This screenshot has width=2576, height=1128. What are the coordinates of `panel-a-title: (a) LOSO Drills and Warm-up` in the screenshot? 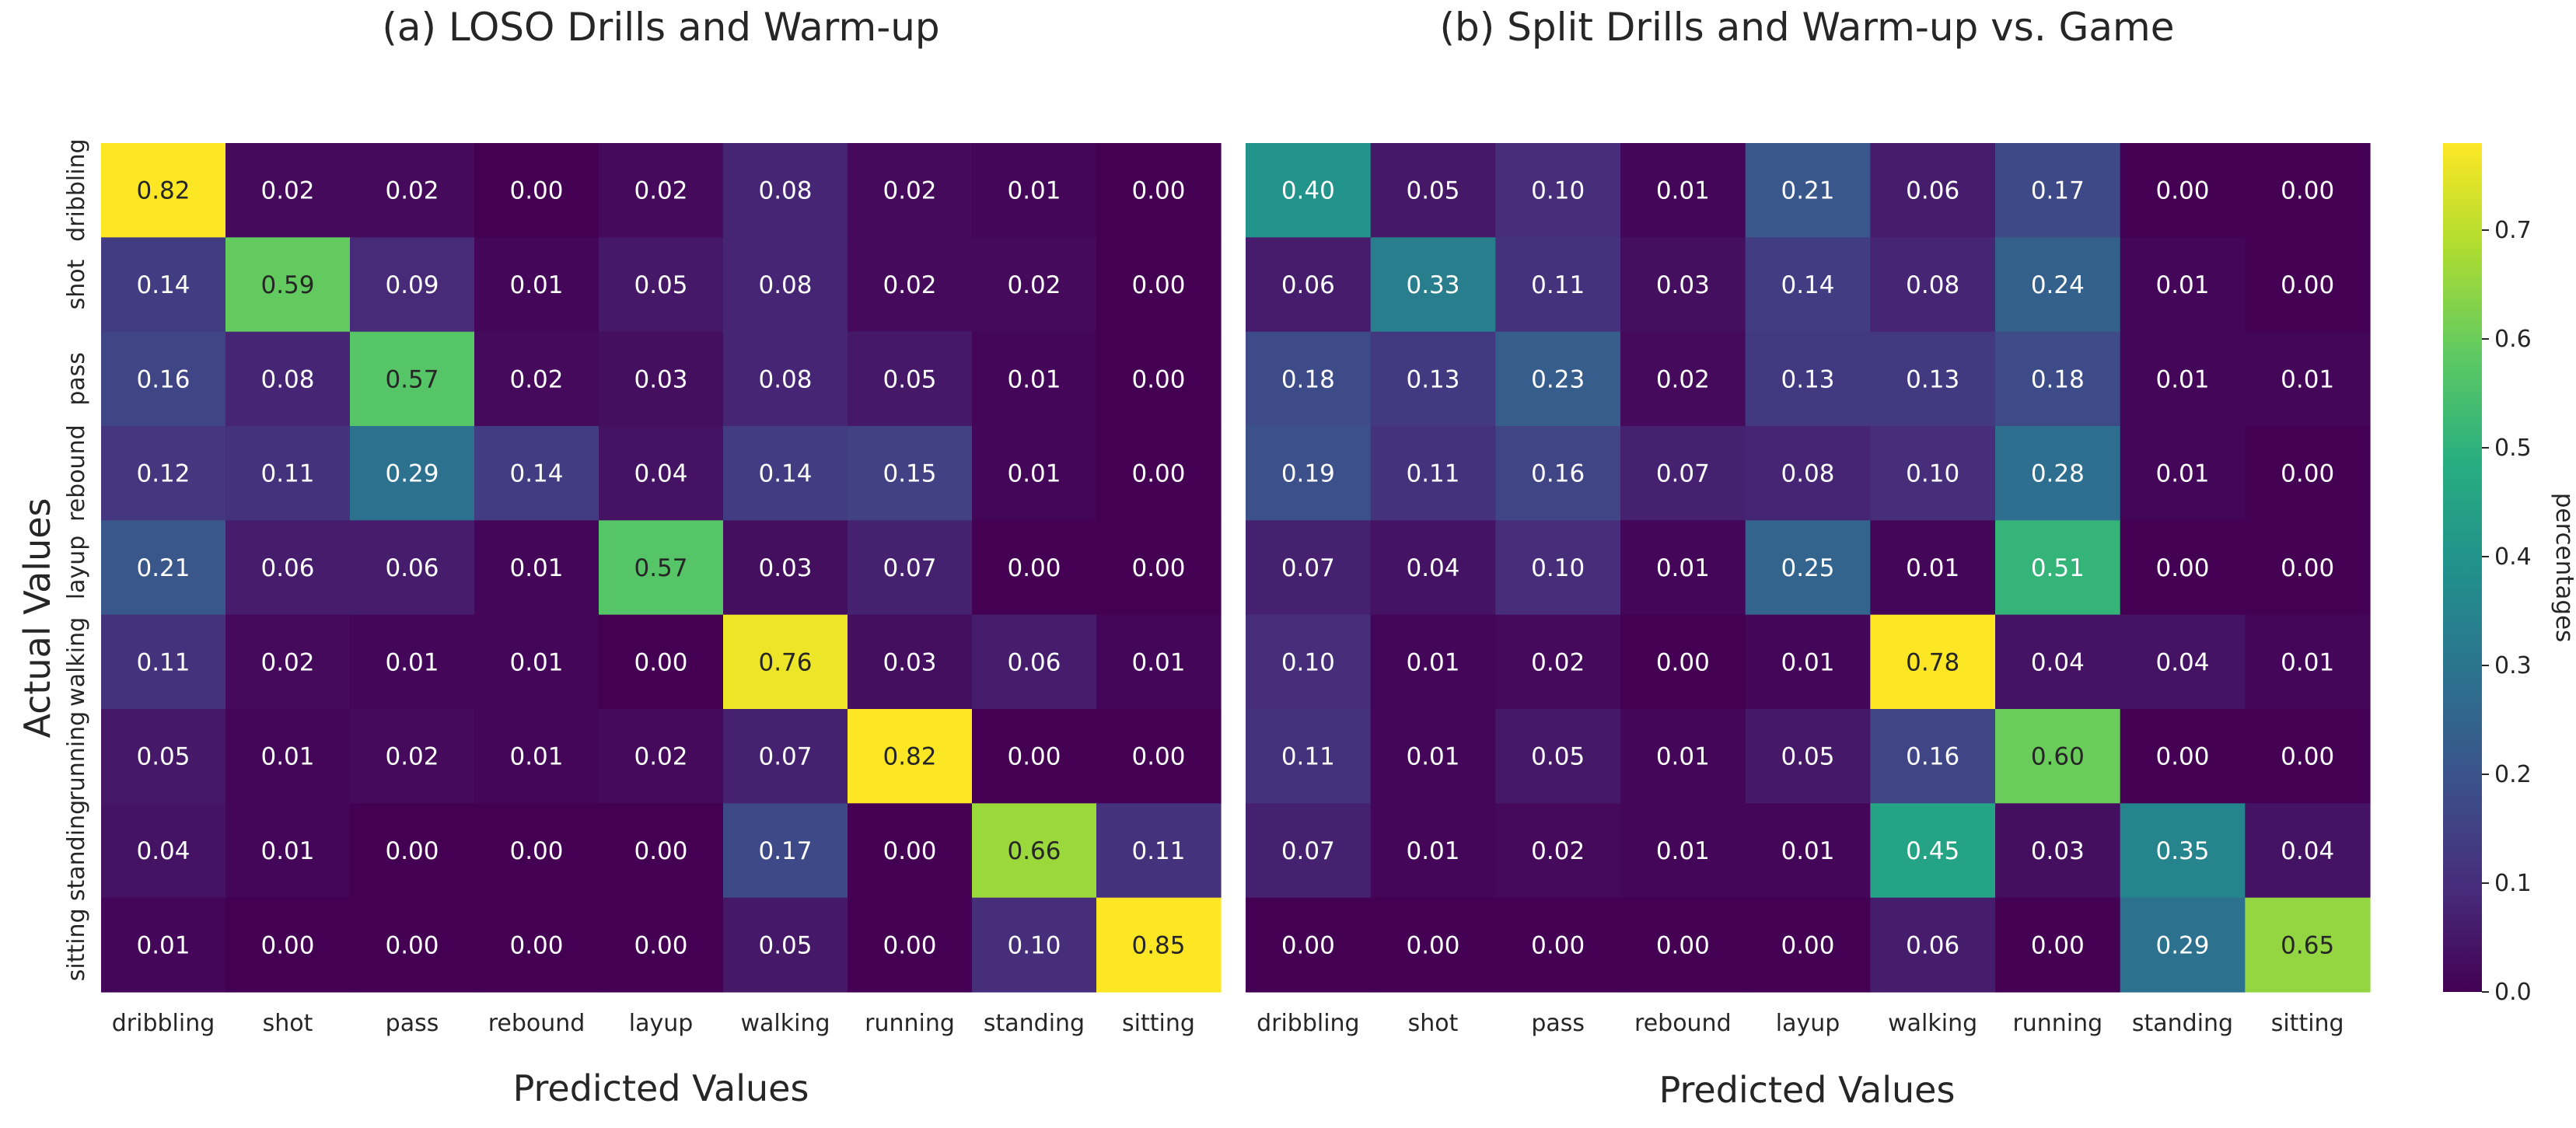 It's located at (660, 27).